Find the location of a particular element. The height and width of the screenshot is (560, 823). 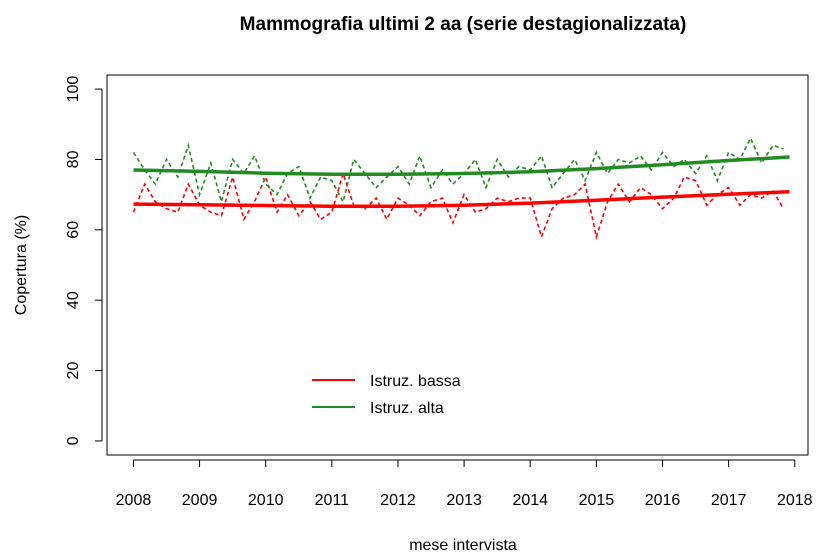

y-tick-label: 80 is located at coordinates (73, 159).